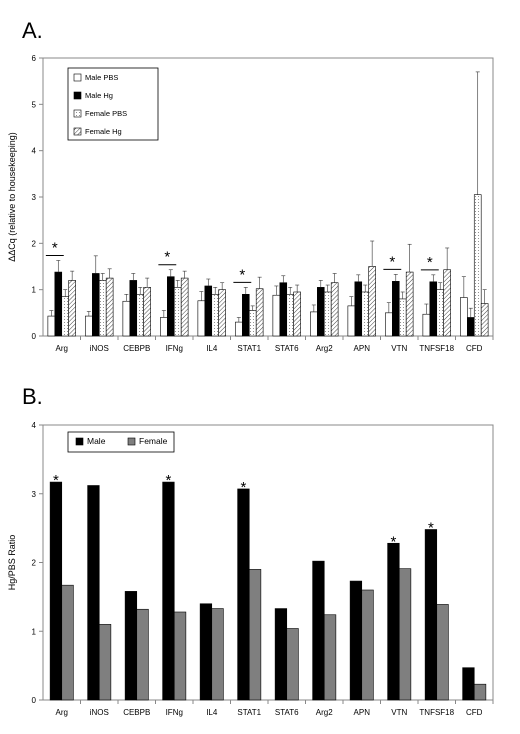 This screenshot has height=734, width=520. What do you see at coordinates (34, 58) in the screenshot?
I see `y-tick-label: 6` at bounding box center [34, 58].